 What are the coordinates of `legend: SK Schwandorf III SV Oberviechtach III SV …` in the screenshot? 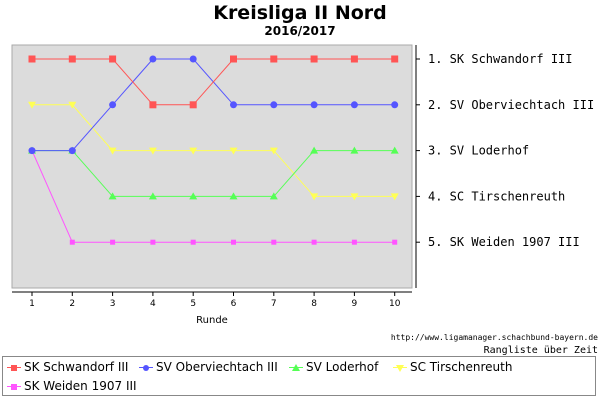 It's located at (299, 376).